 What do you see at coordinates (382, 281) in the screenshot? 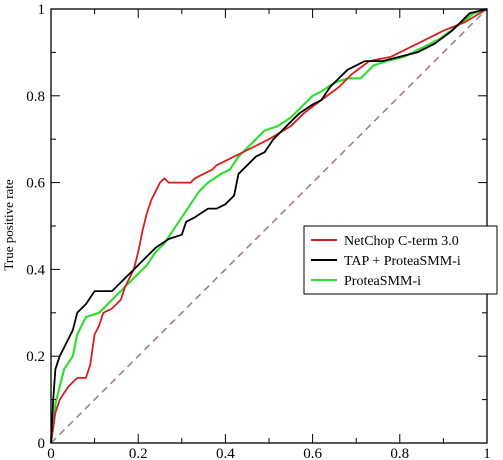
I see `legend-label: ProteaSMM-i` at bounding box center [382, 281].